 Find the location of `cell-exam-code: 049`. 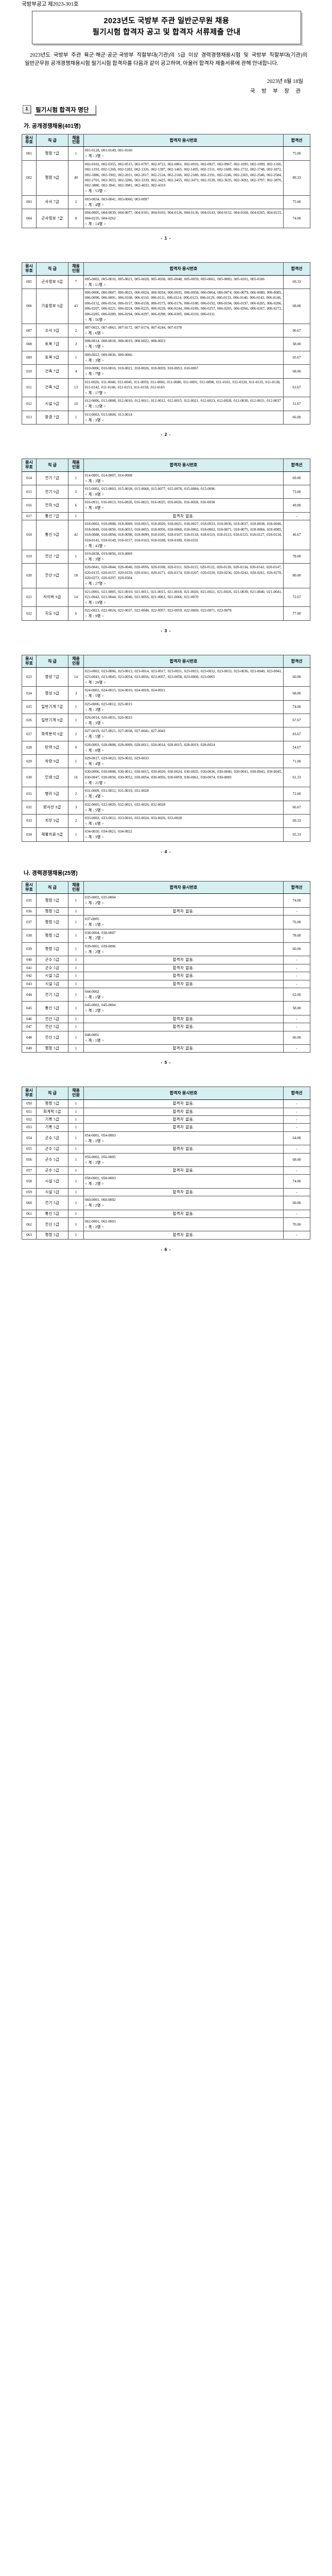

cell-exam-code: 049 is located at coordinates (30, 1048).